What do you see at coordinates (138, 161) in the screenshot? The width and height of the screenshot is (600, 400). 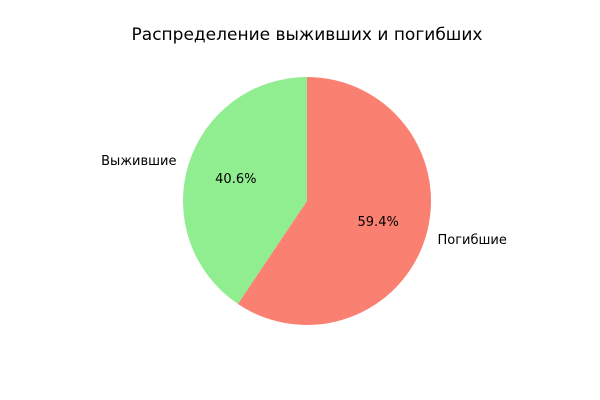 I see `slice-label-0: Выжившие` at bounding box center [138, 161].